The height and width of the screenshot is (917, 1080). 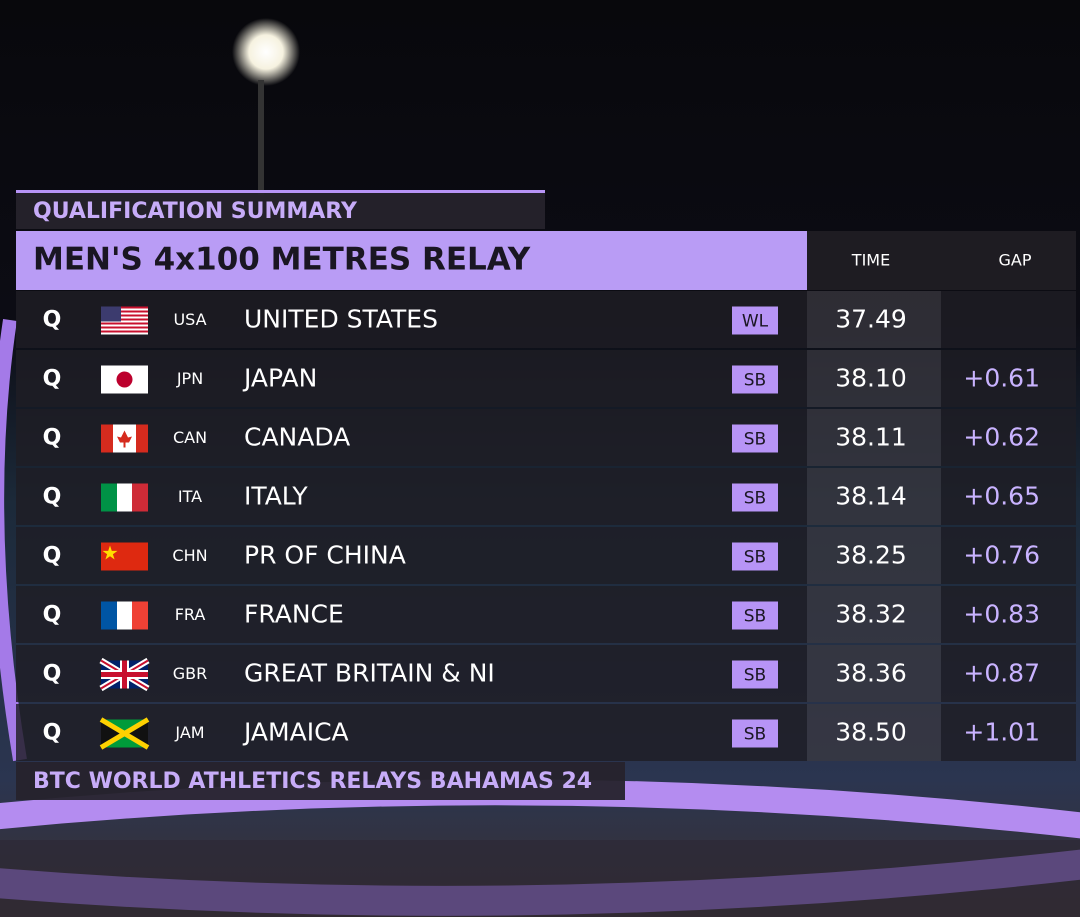 I want to click on time: 38.25, so click(x=871, y=555).